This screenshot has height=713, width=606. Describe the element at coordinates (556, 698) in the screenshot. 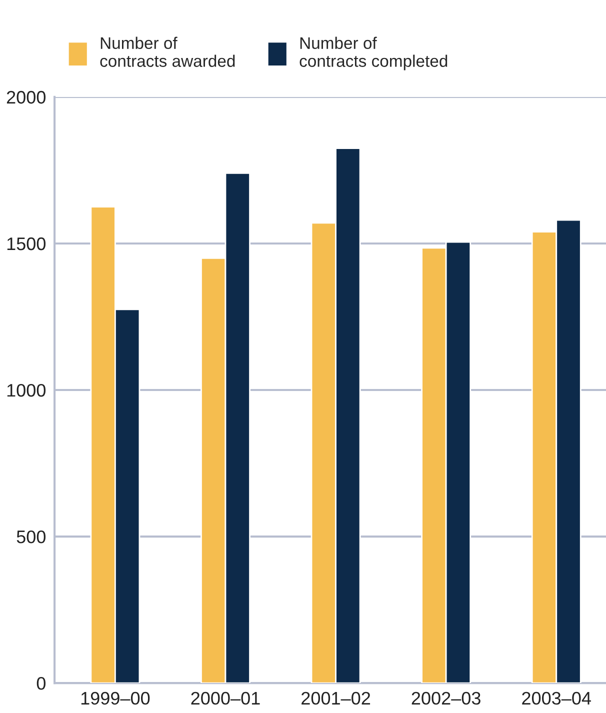

I see `x-tick-label: 2003–04` at that location.